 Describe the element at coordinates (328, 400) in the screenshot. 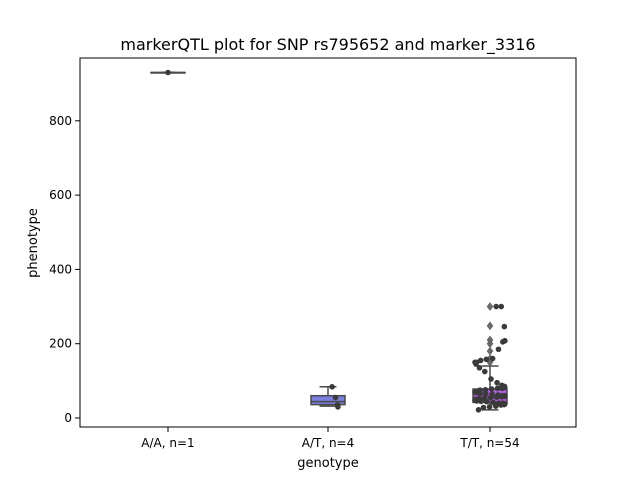

I see `box` at that location.